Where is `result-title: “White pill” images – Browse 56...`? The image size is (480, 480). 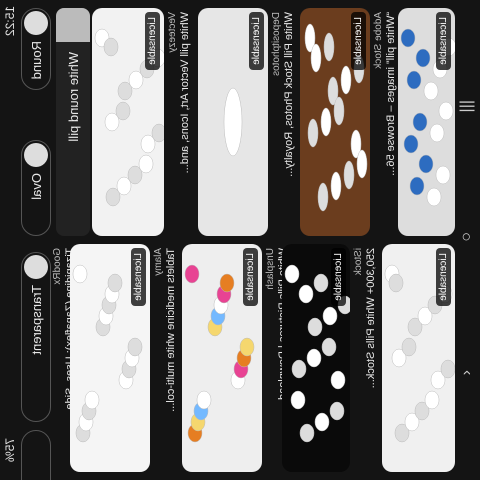
result-title: “White pill” images – Browse 56... is located at coordinates (391, 94).